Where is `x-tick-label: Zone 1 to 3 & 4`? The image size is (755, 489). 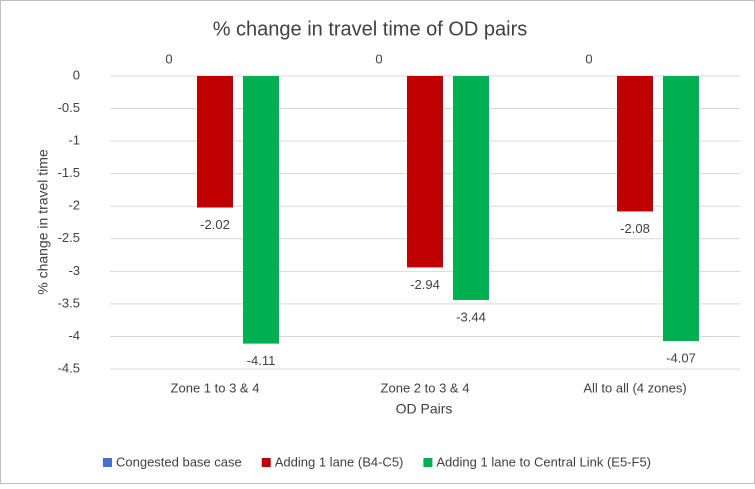
x-tick-label: Zone 1 to 3 & 4 is located at coordinates (215, 387).